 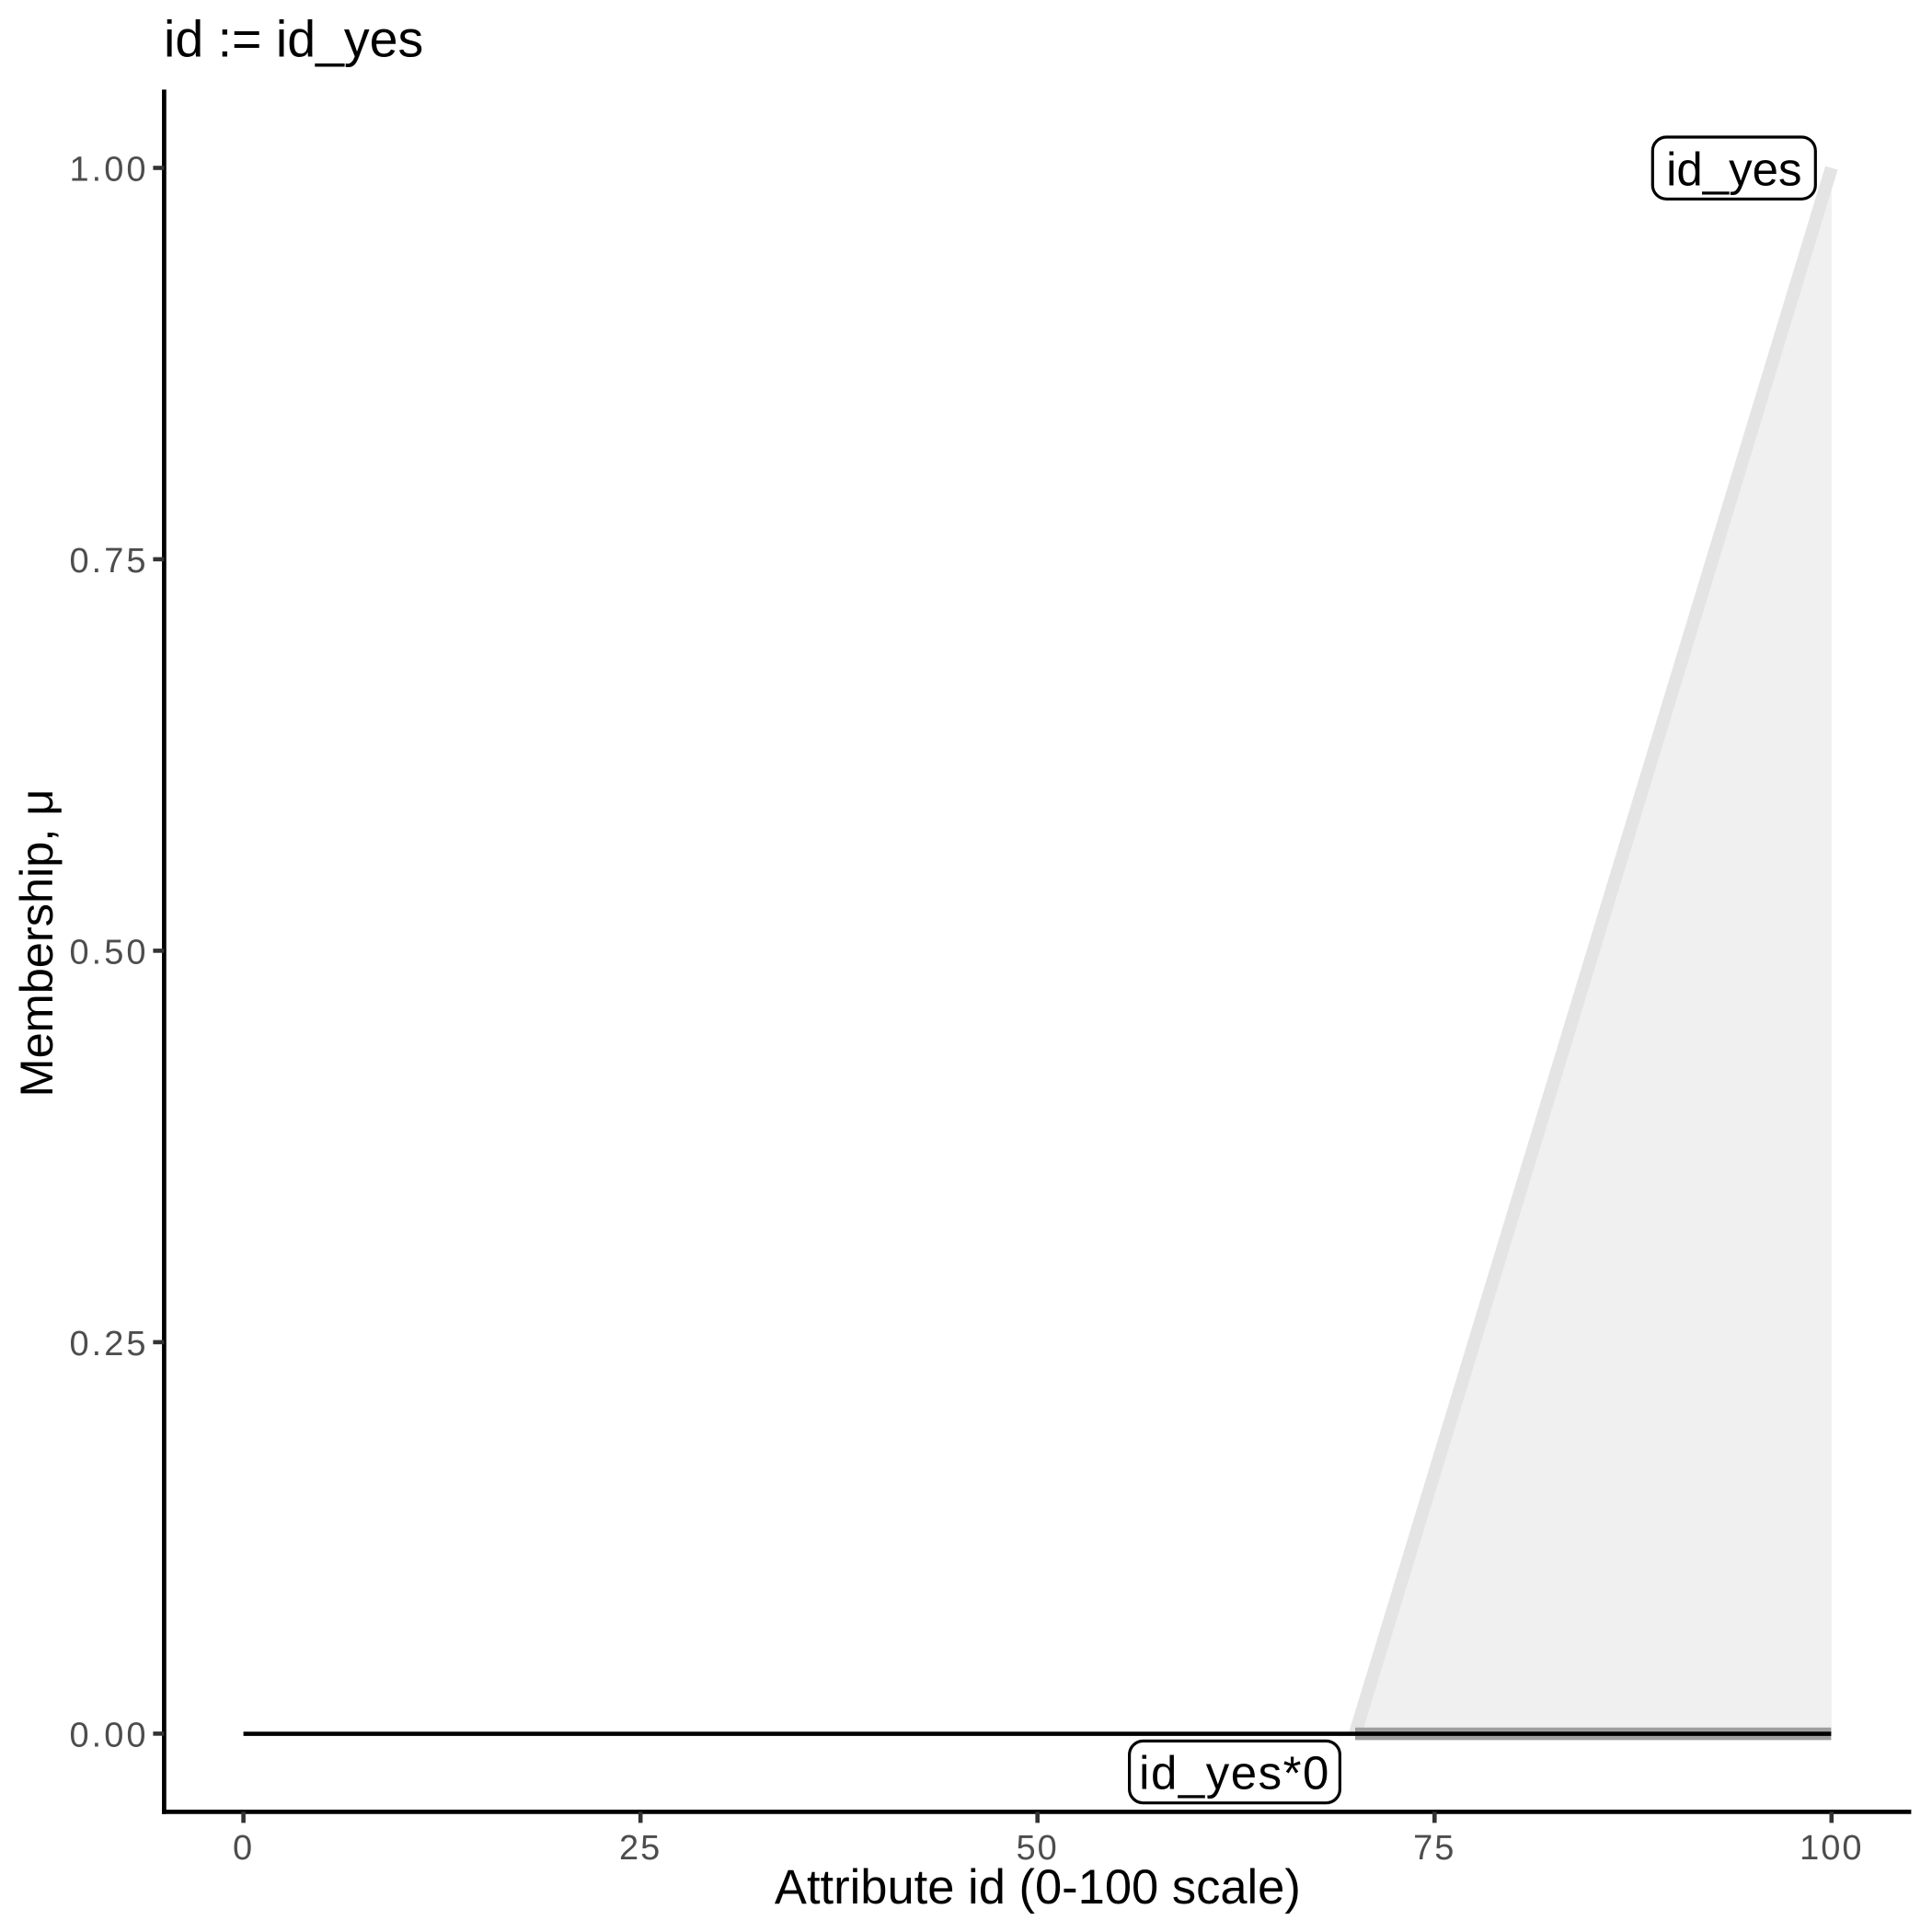 I want to click on svg-text: 75, so click(x=1434, y=1848).